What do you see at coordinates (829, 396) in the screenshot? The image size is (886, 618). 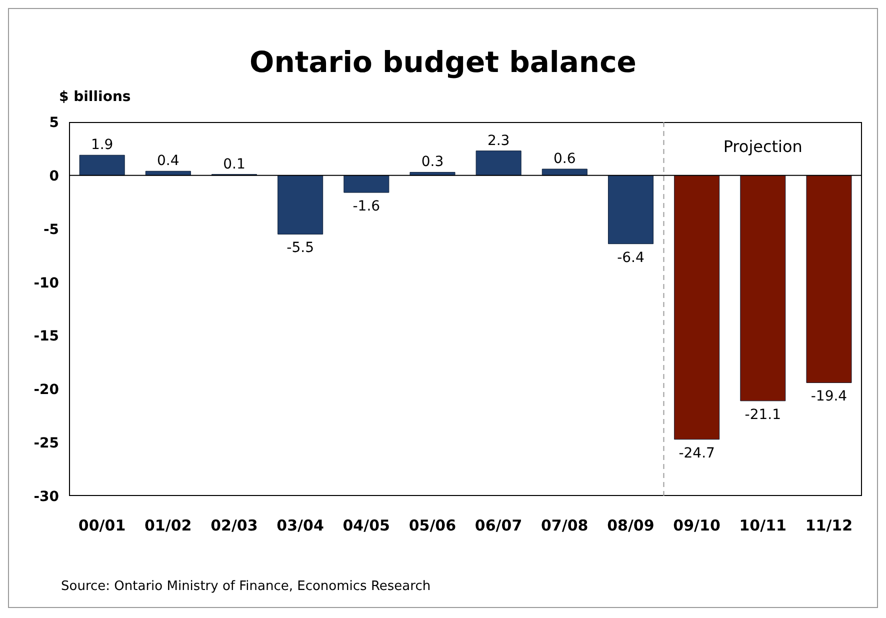 I see `data-label: -19.4` at bounding box center [829, 396].